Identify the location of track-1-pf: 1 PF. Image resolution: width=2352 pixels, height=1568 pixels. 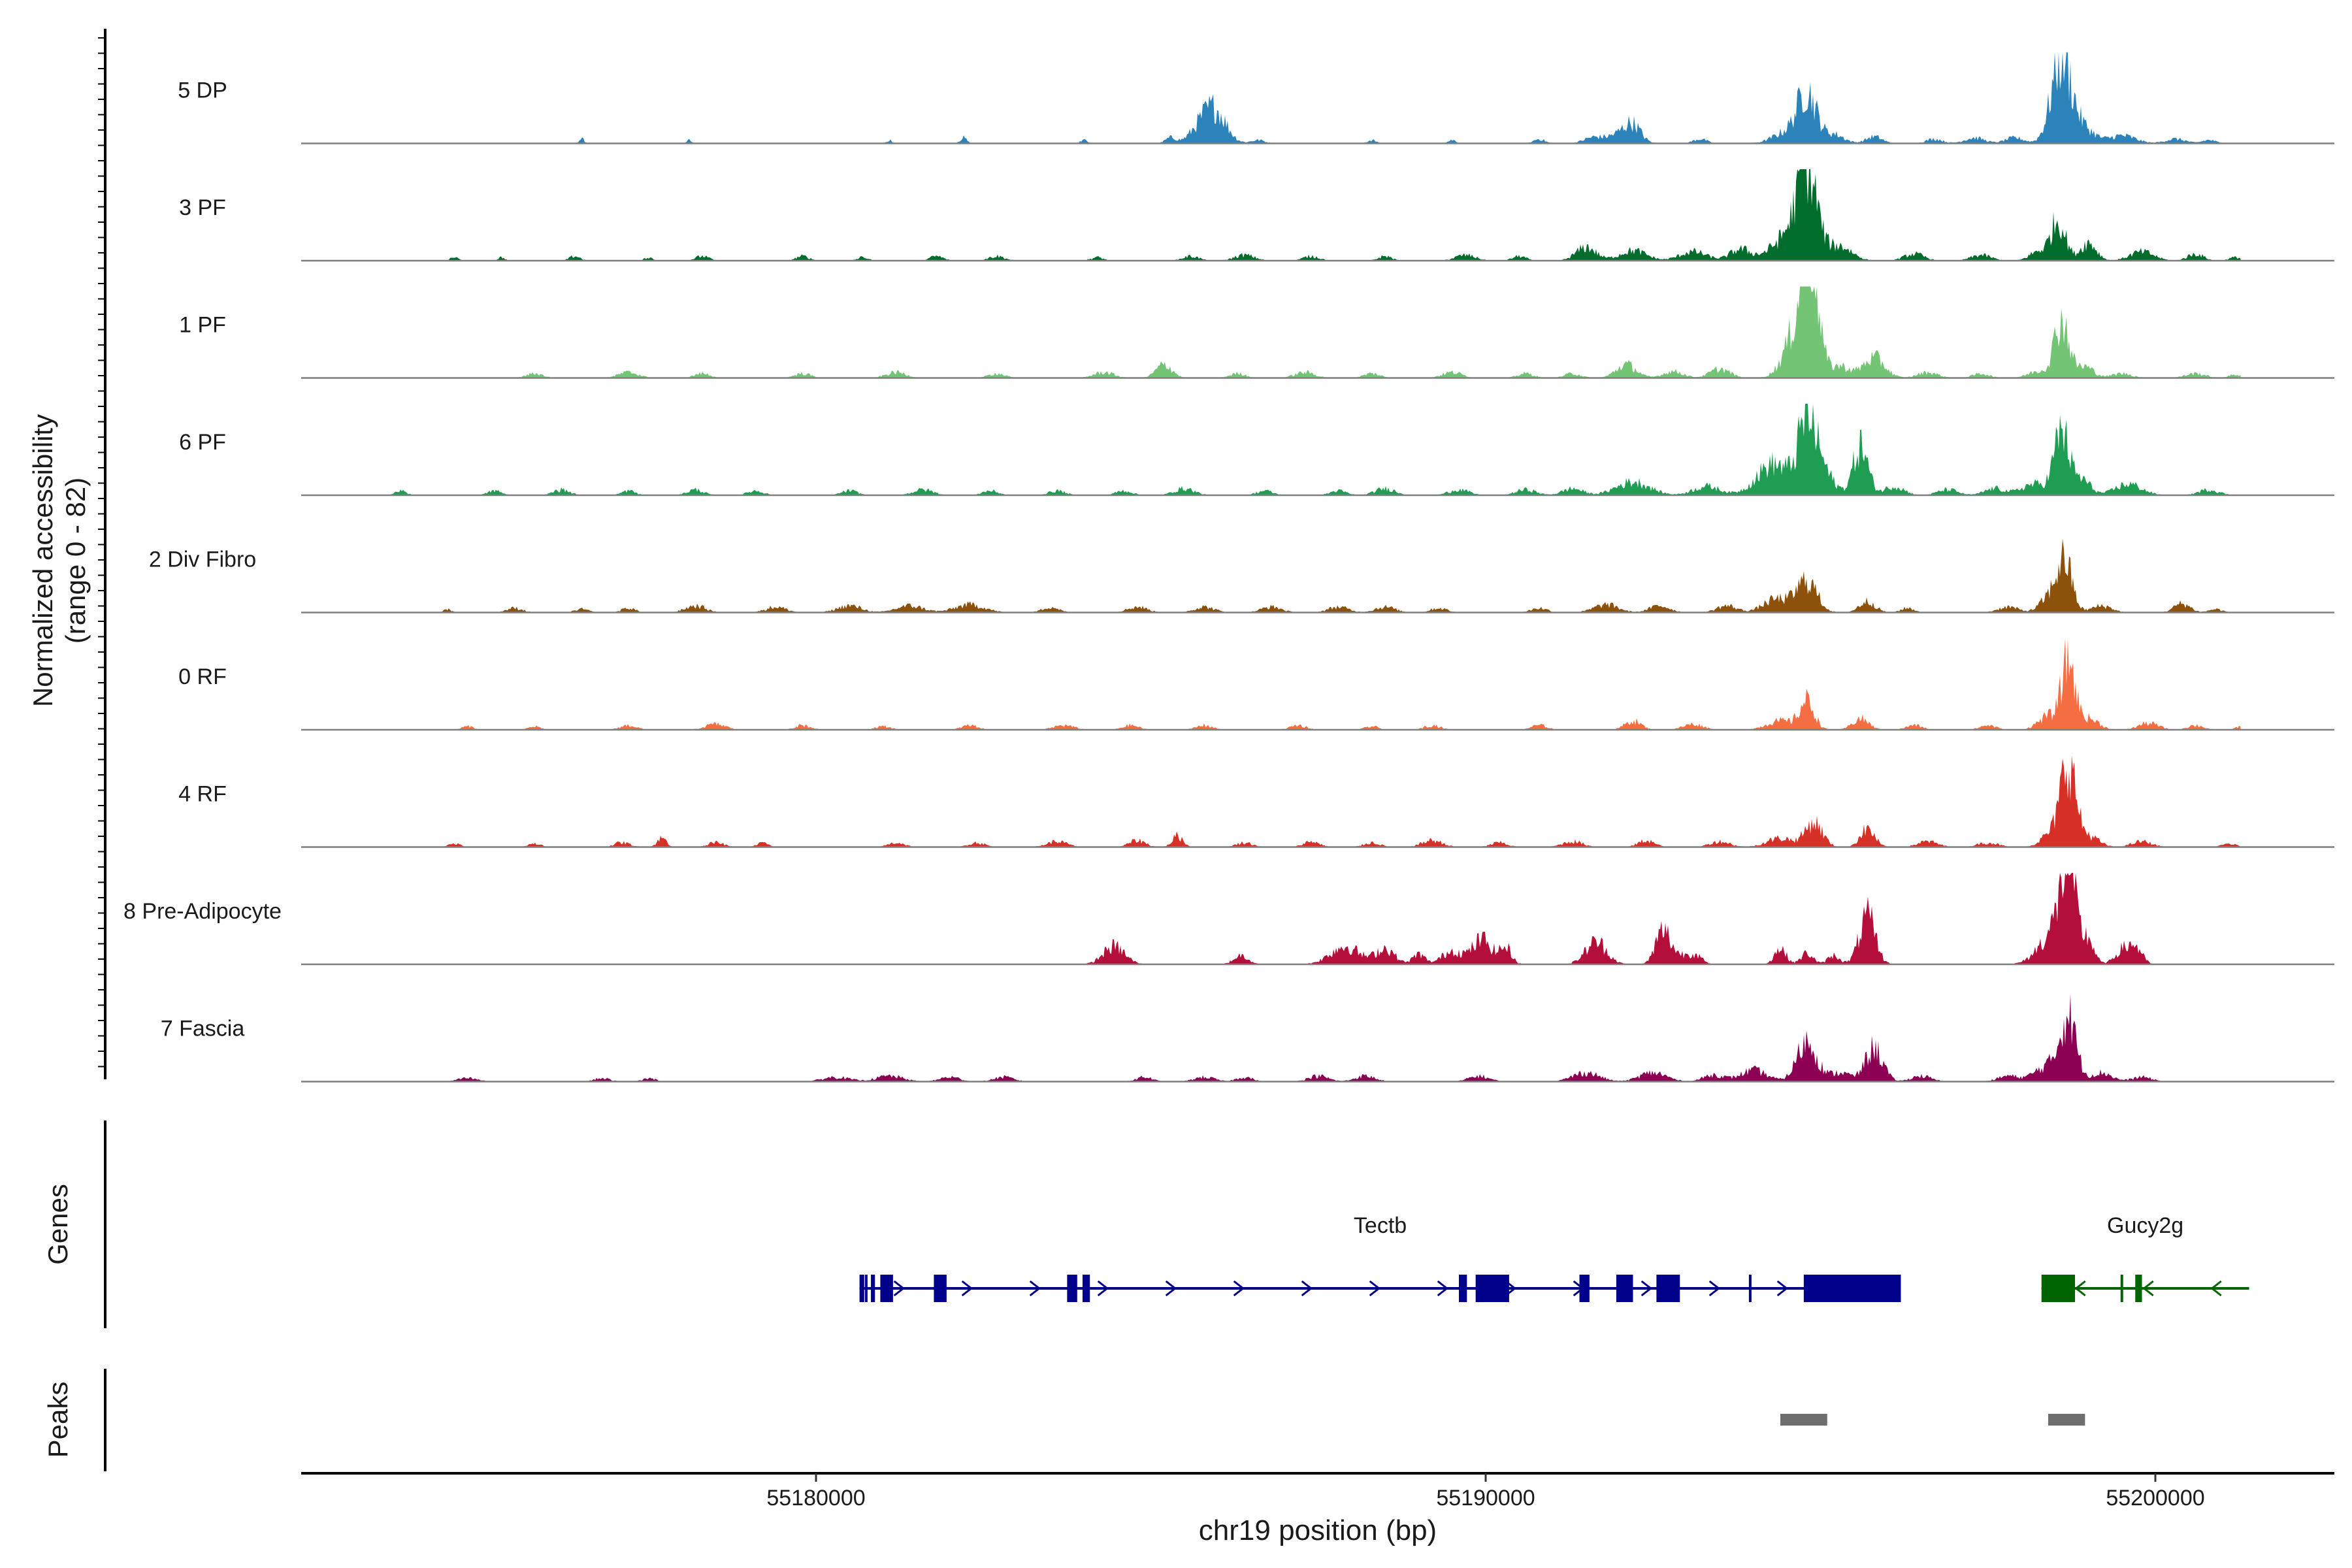
(1256, 332).